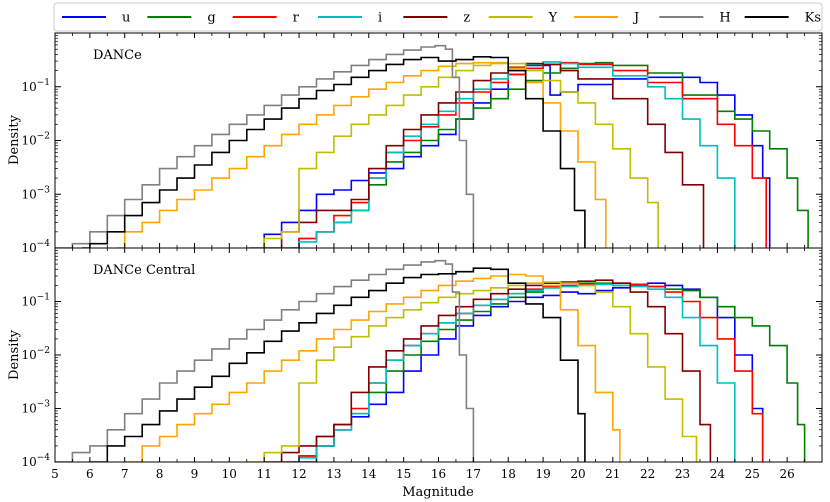  I want to click on x-tick-label: 16, so click(438, 474).